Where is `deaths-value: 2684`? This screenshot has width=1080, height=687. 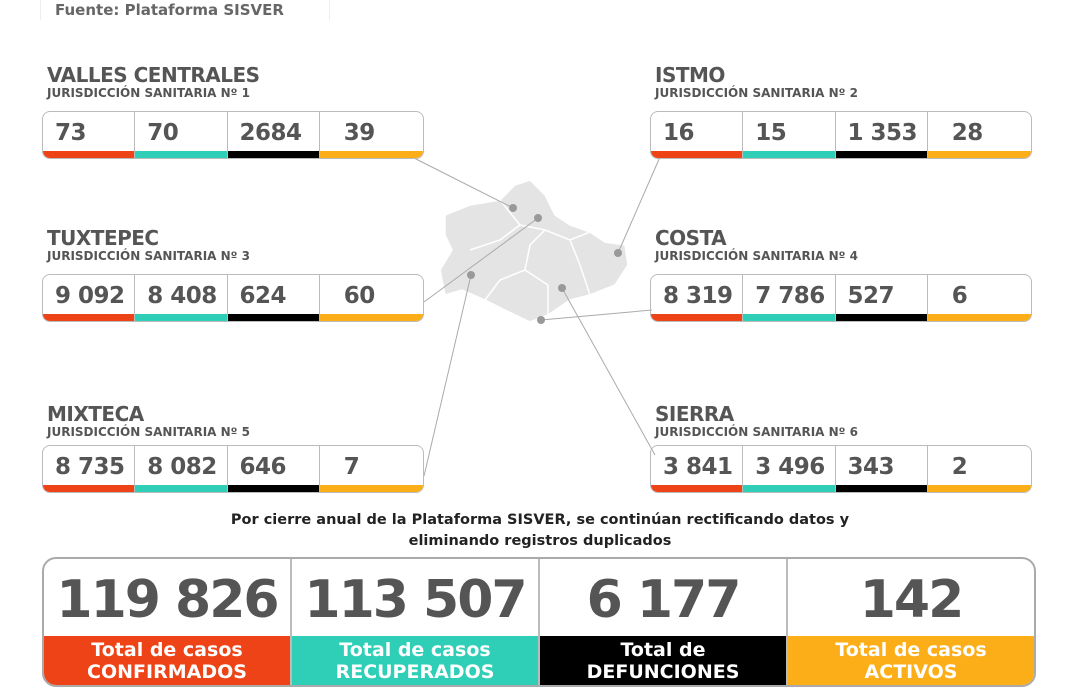 deaths-value: 2684 is located at coordinates (273, 135).